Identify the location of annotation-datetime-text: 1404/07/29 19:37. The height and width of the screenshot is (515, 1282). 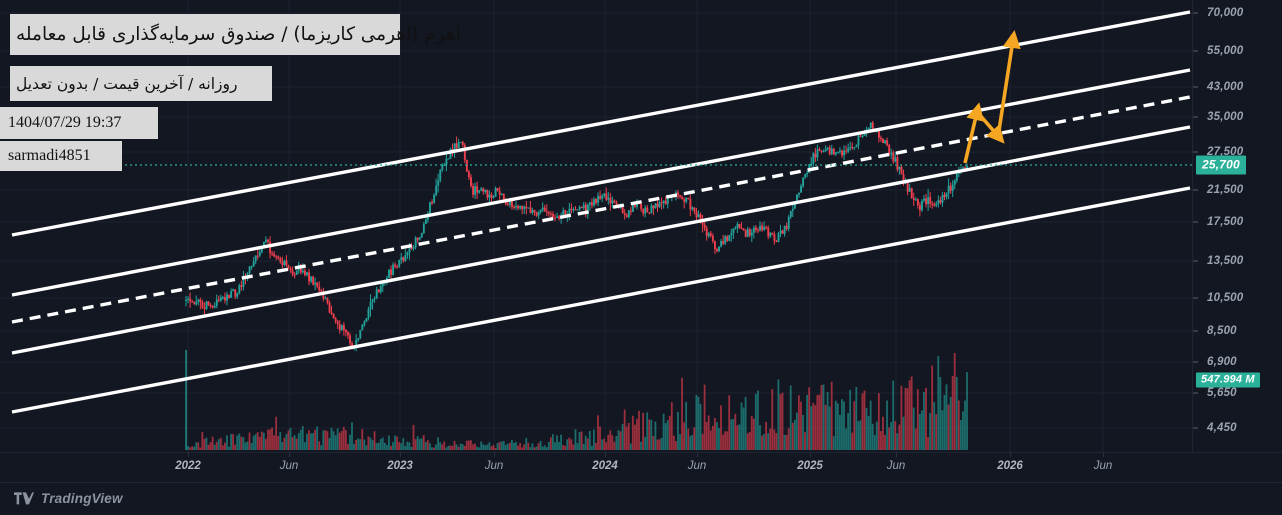
(65, 122).